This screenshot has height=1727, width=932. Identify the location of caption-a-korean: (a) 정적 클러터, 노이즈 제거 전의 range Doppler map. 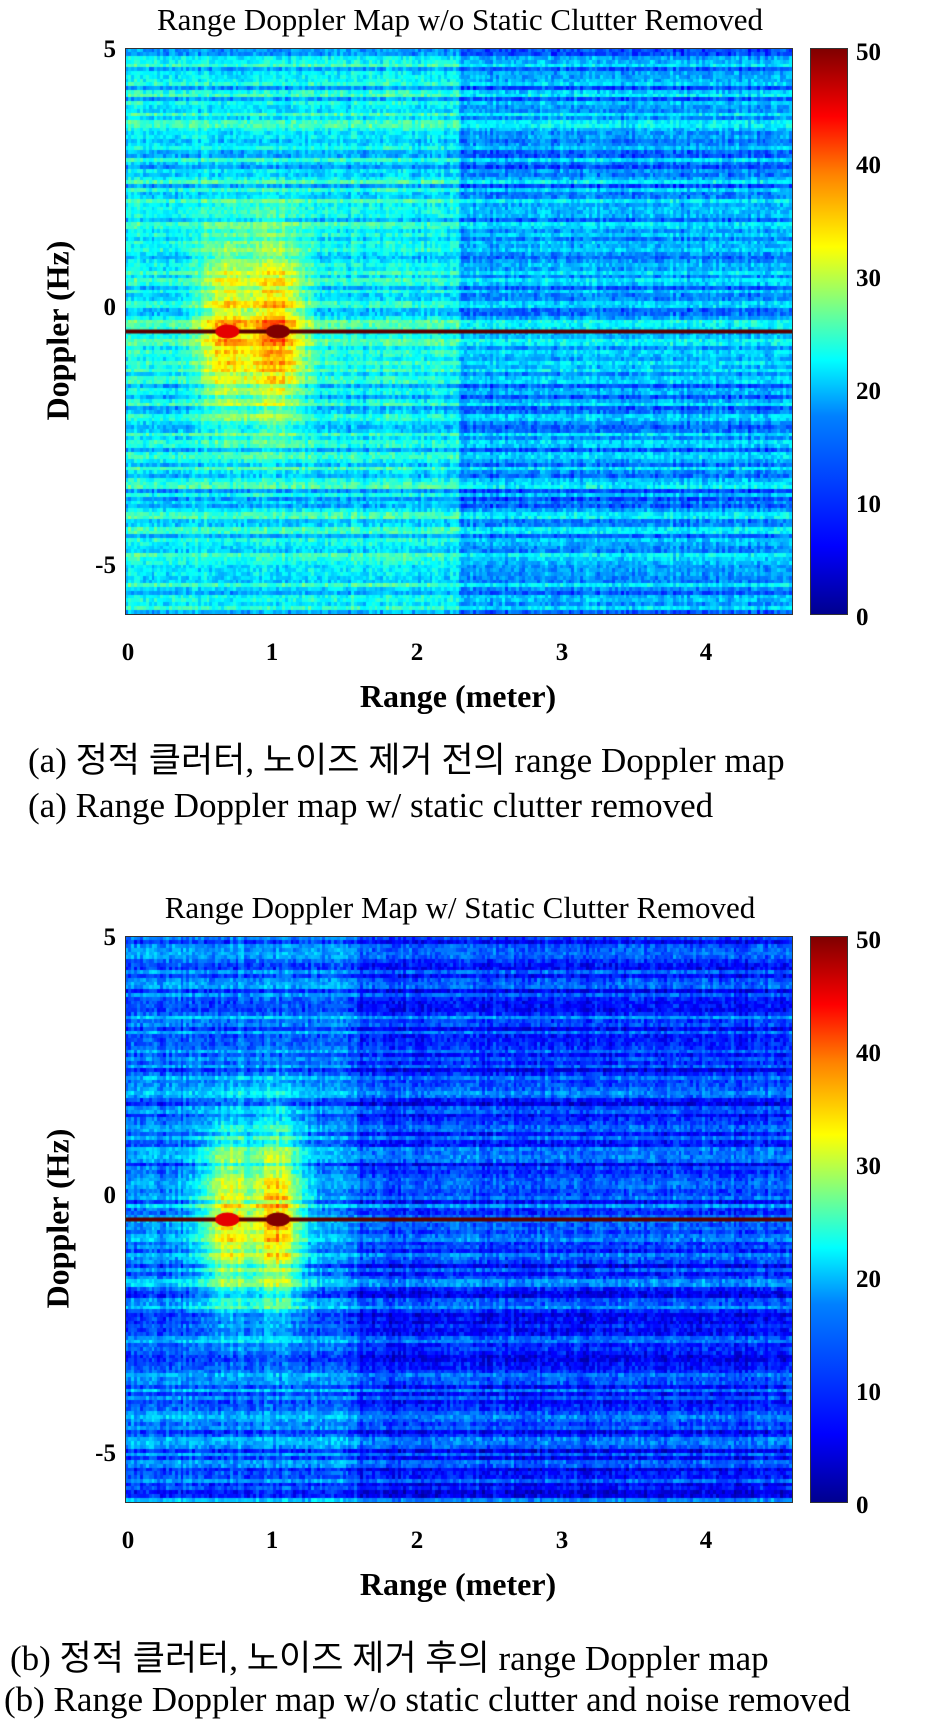
(406, 760).